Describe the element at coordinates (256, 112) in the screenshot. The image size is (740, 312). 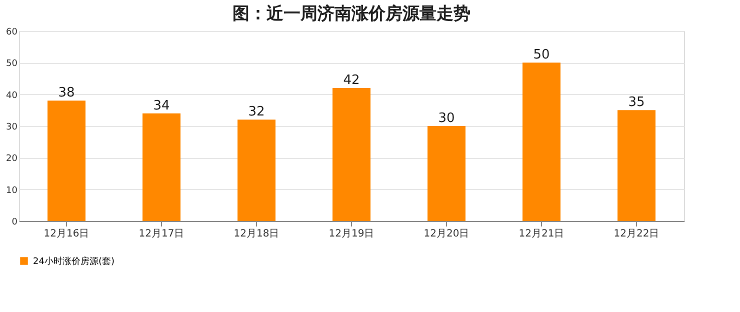
I see `data-label: 32` at that location.